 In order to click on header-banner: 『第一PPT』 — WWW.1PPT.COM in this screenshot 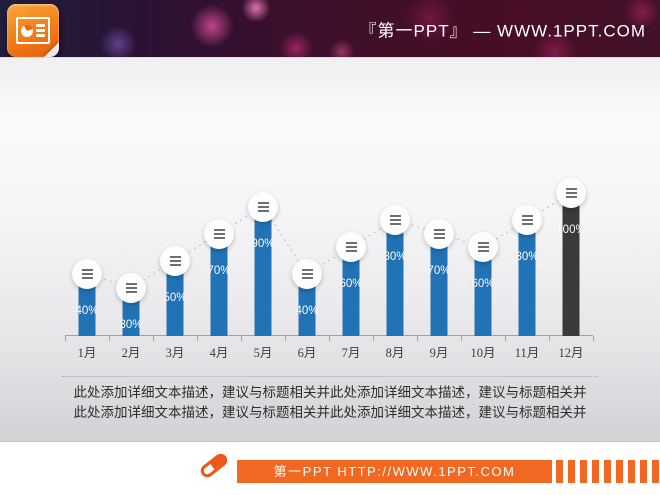, I will do `click(330, 28)`.